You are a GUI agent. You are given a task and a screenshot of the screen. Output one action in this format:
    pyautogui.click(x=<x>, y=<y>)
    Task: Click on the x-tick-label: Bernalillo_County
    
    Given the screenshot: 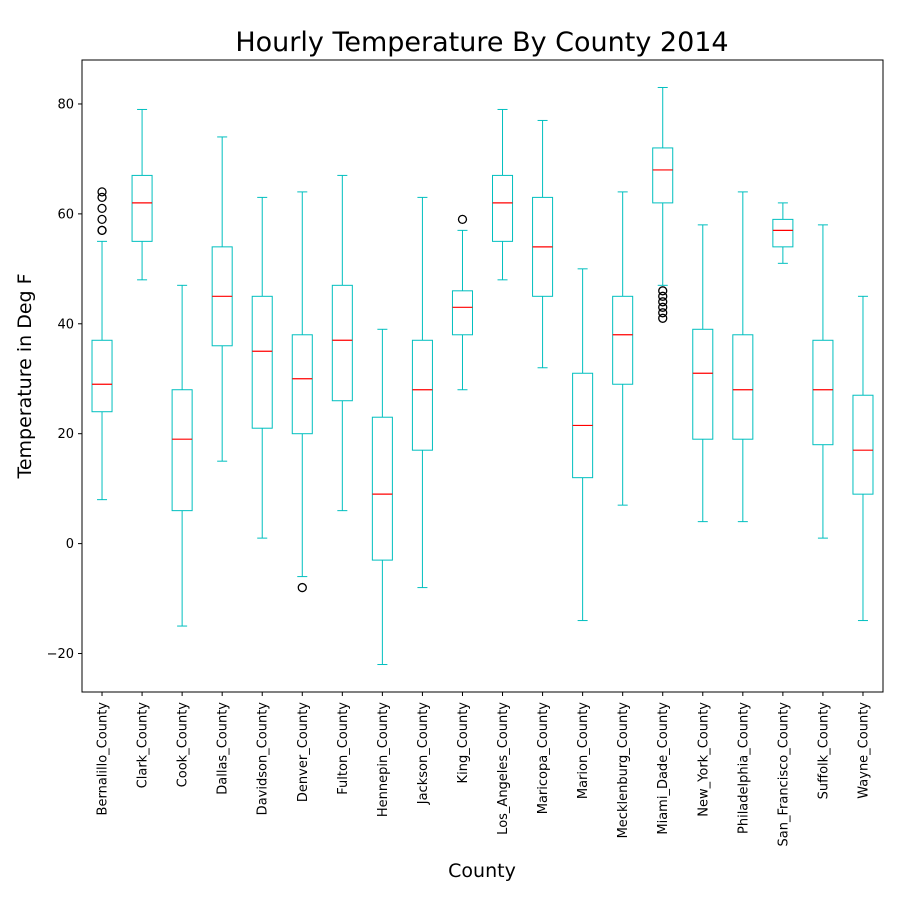 What is the action you would take?
    pyautogui.click(x=103, y=759)
    